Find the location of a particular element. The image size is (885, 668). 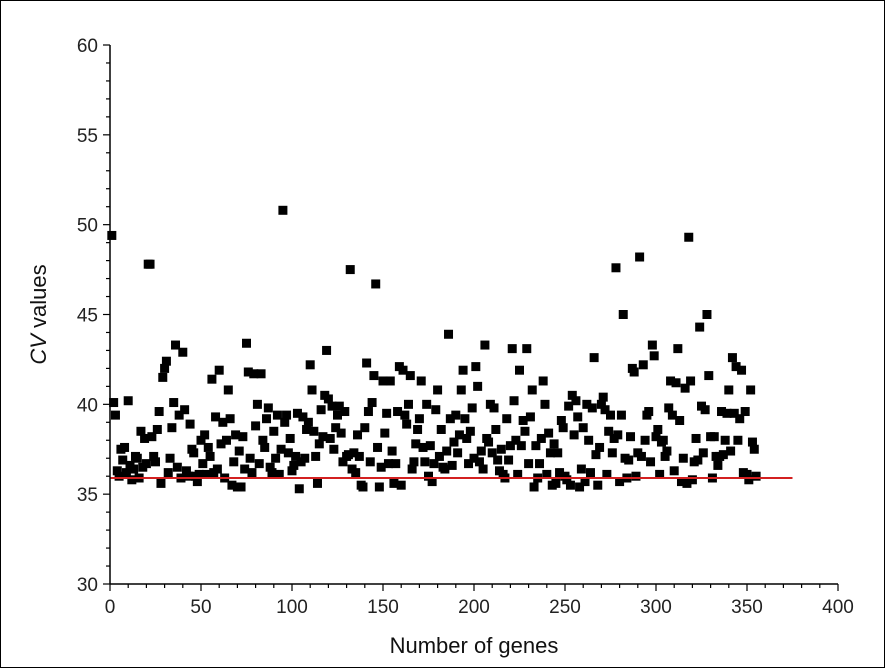

x-tick-label: 350 is located at coordinates (747, 607).